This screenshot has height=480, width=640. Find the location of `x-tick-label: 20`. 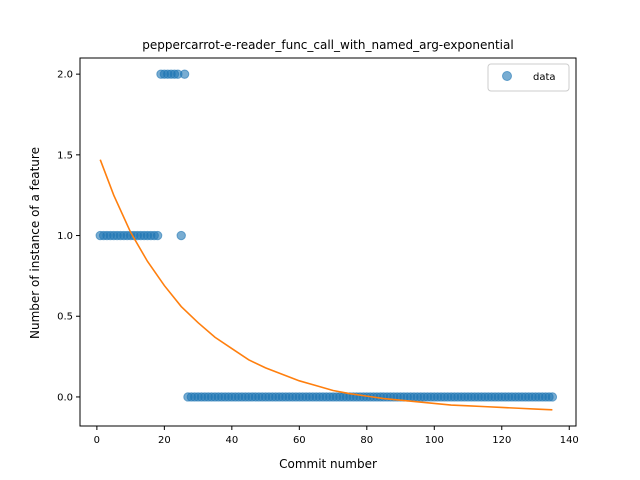

x-tick-label: 20 is located at coordinates (164, 440).